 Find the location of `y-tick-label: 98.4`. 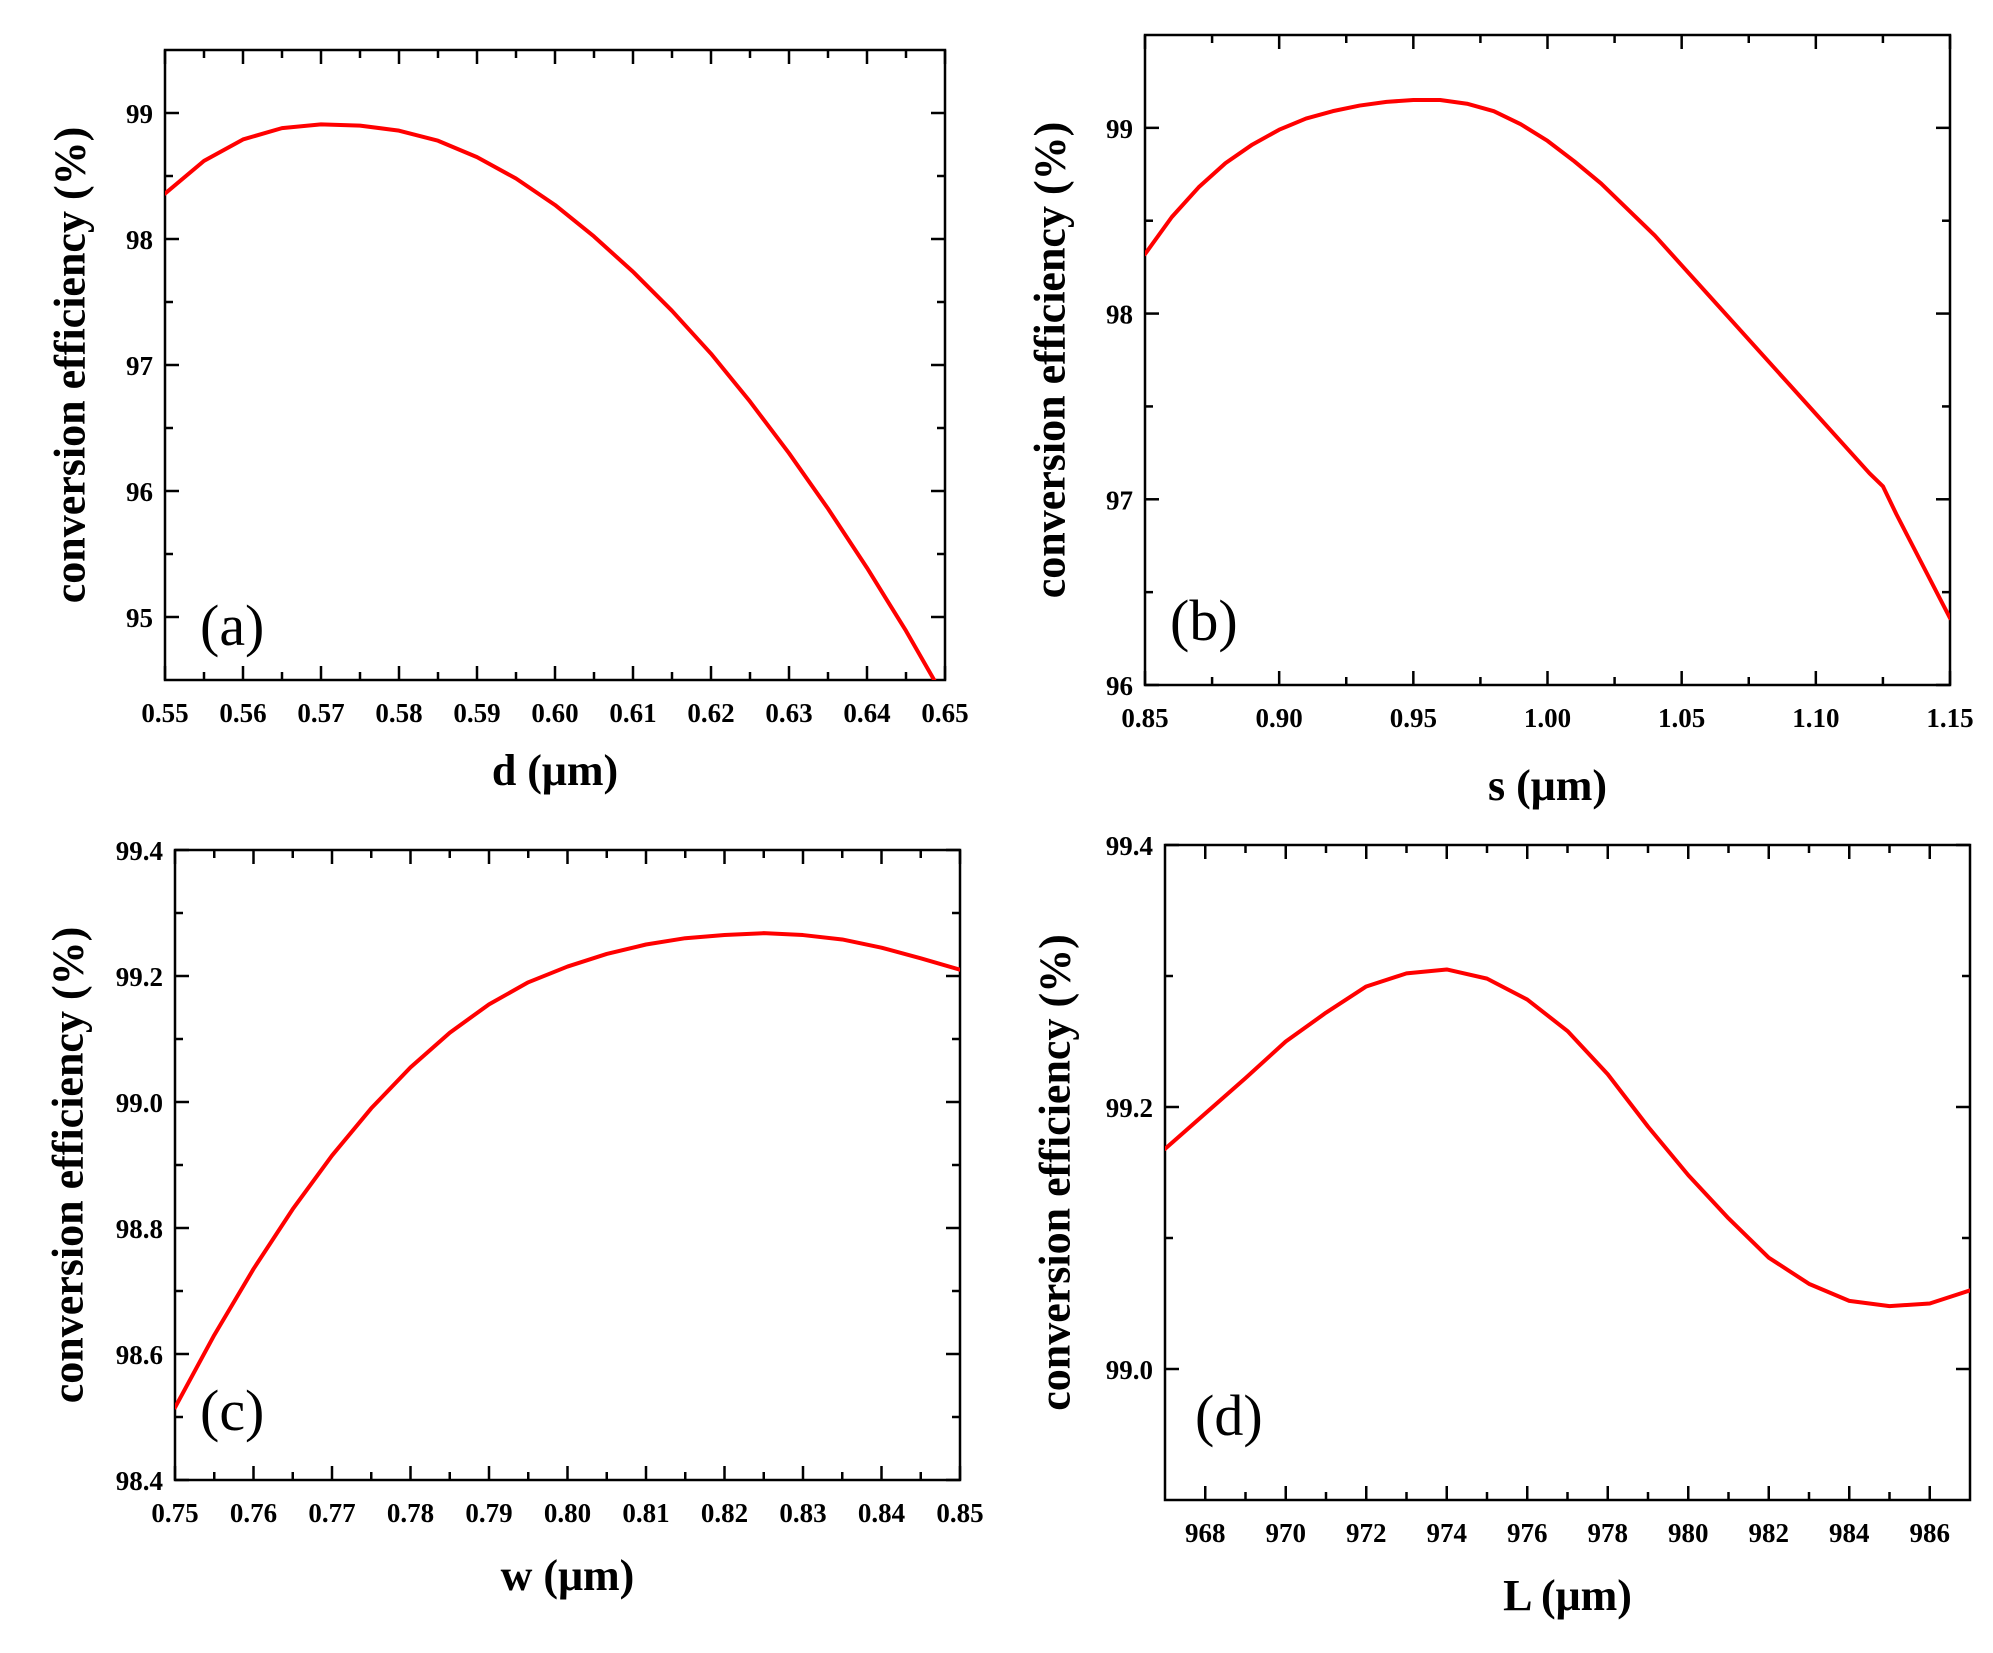

y-tick-label: 98.4 is located at coordinates (139, 1481).